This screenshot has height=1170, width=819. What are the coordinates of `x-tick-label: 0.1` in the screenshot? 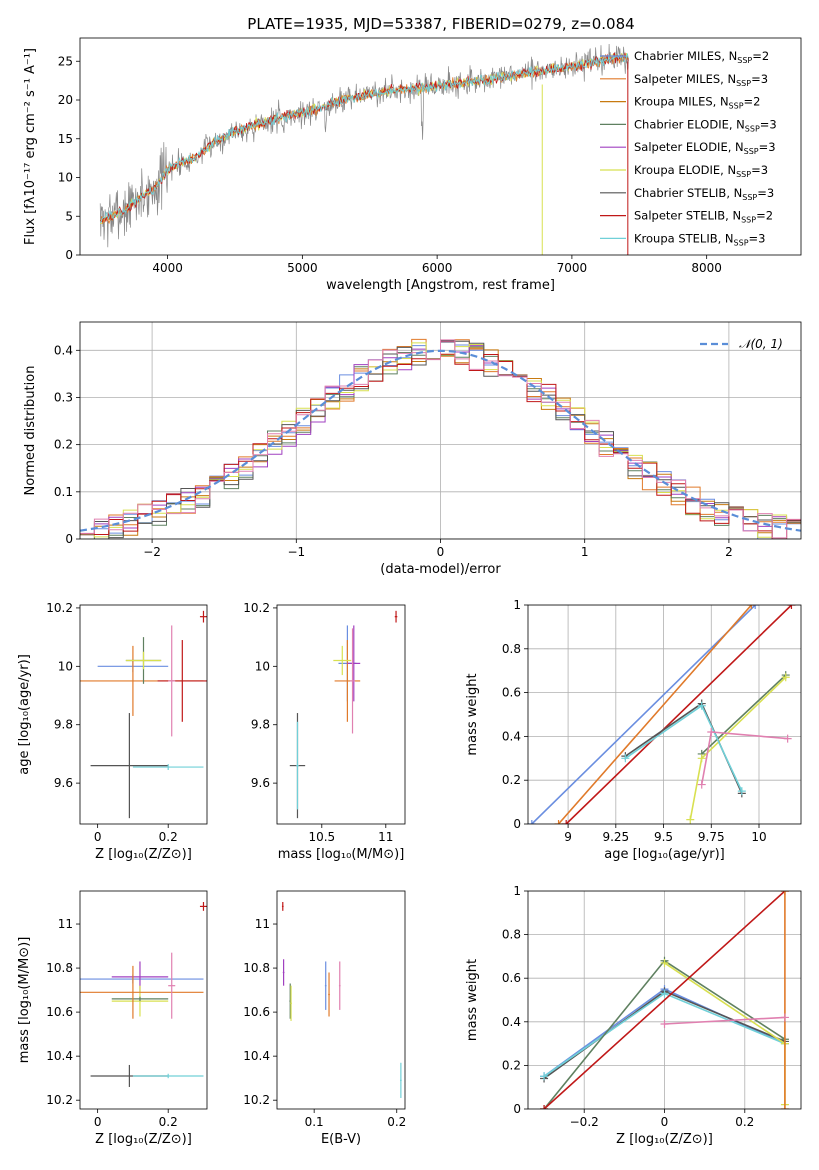 It's located at (314, 1122).